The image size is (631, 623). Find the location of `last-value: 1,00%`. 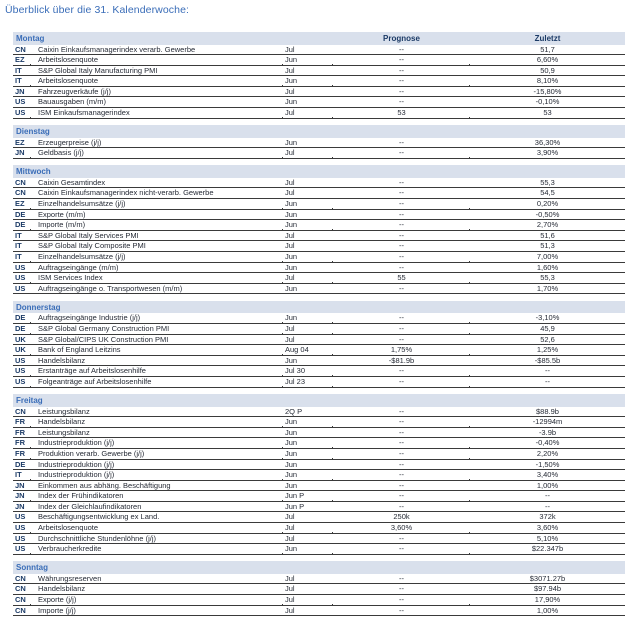

last-value: 1,00% is located at coordinates (547, 610).